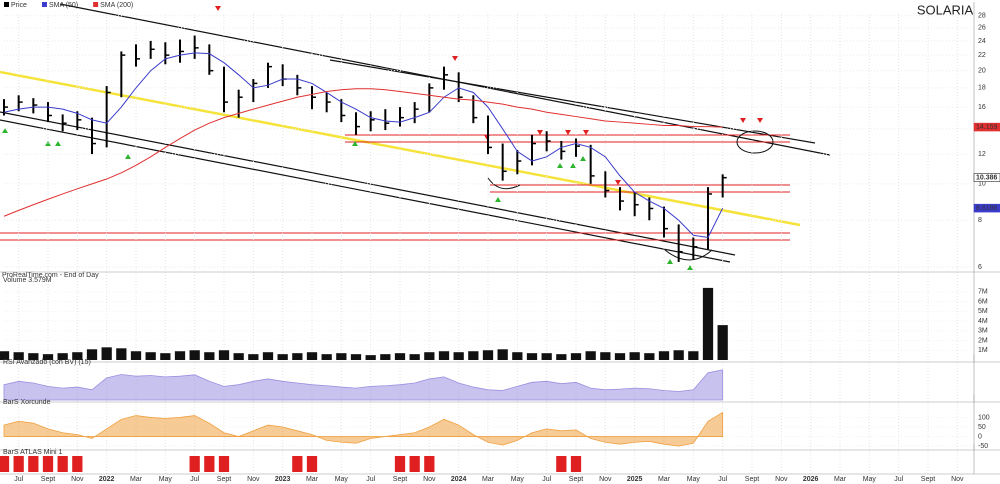  Describe the element at coordinates (27, 402) in the screenshot. I see `panel-title: BarS Xorcunde` at that location.